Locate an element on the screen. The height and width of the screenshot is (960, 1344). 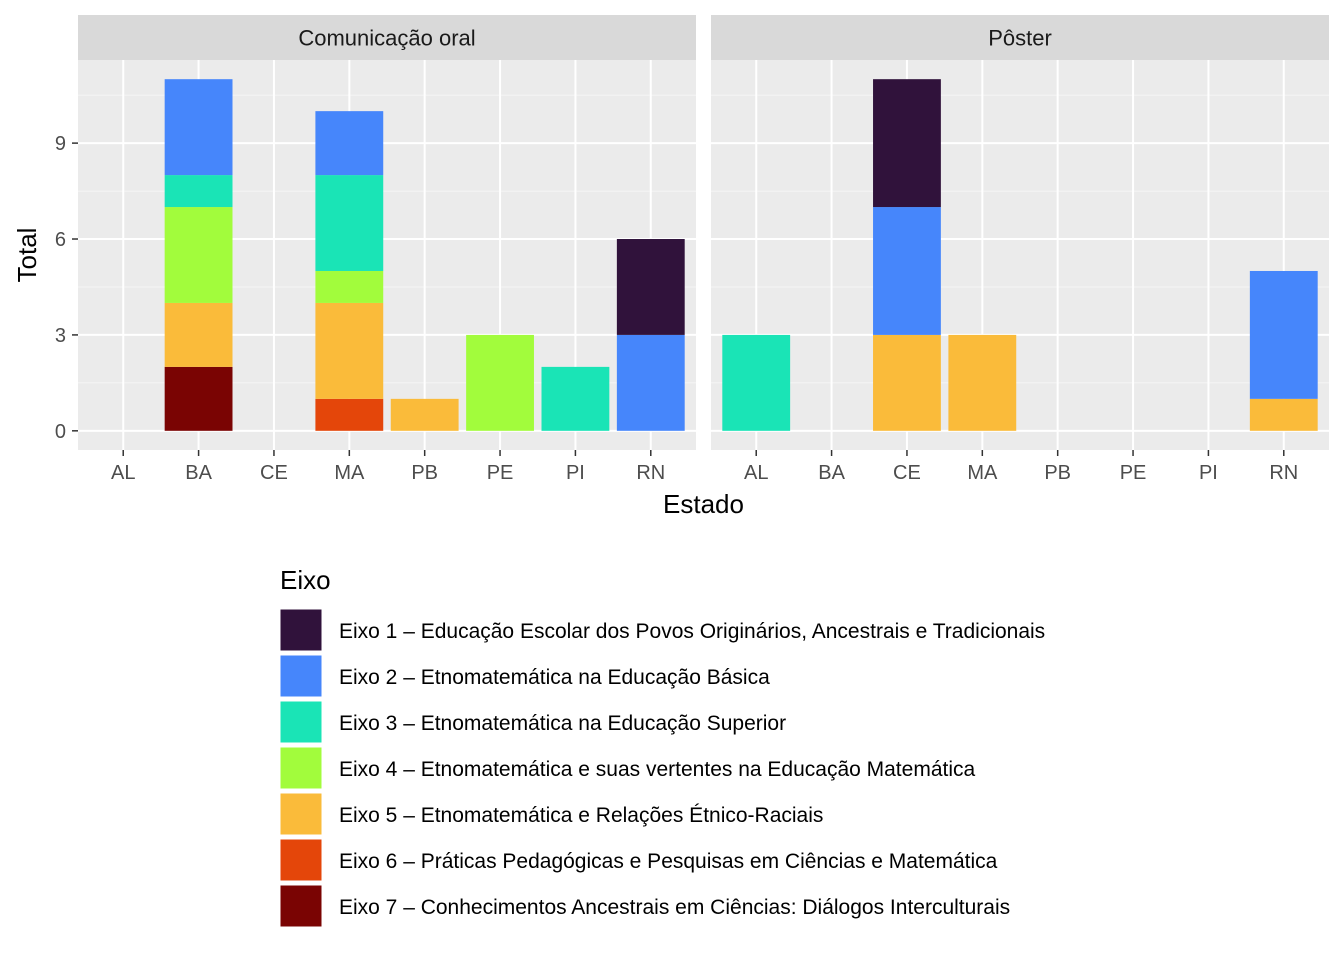
y-tick-label: 0 is located at coordinates (60, 432).